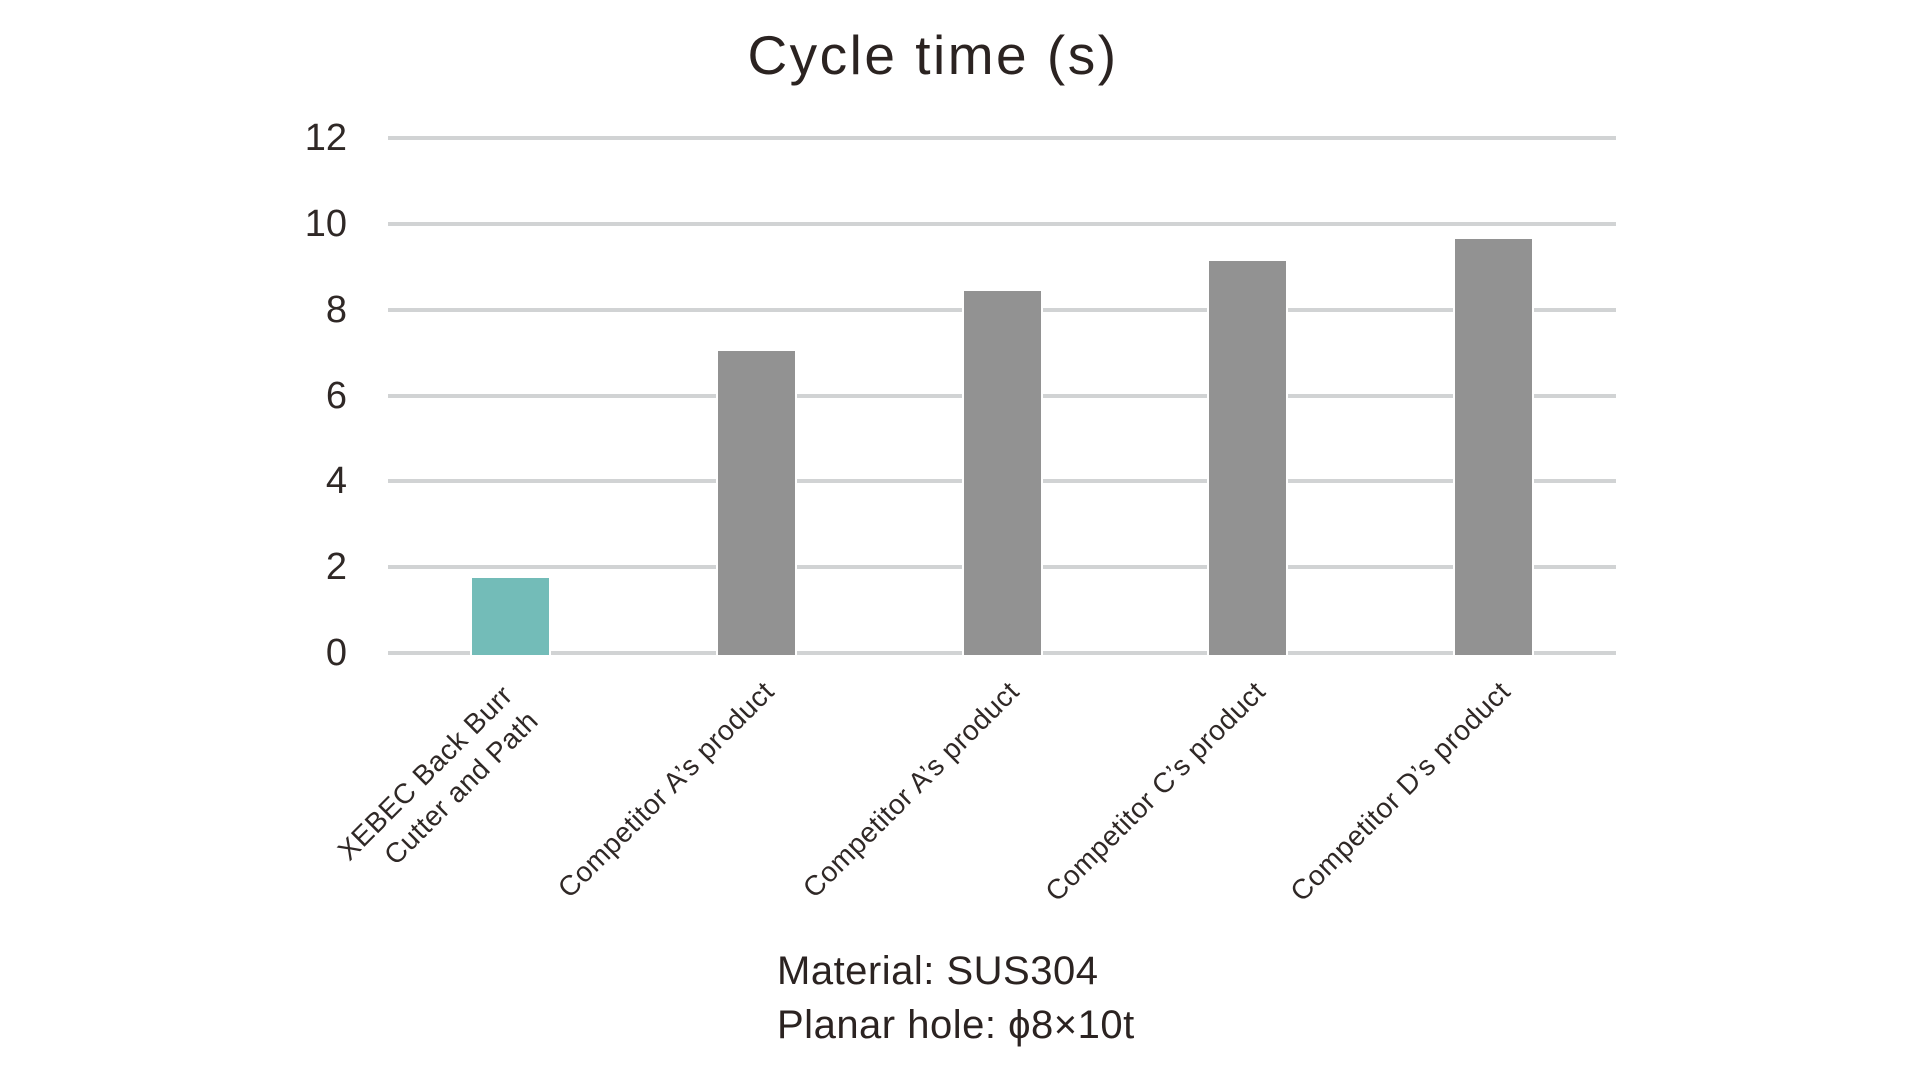  Describe the element at coordinates (1002, 472) in the screenshot. I see `bar-2-competitor-a-s-product` at that location.